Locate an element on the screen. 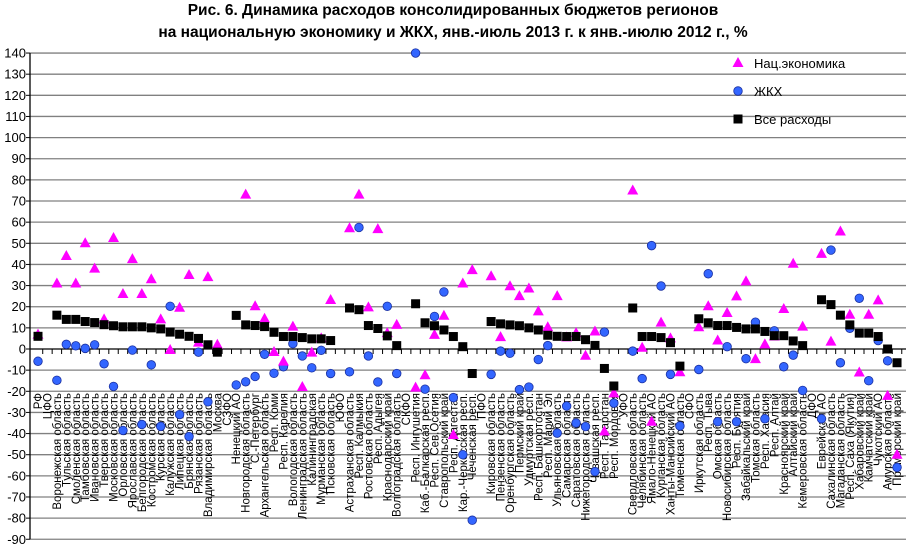 The width and height of the screenshot is (906, 549). x-tick-label: Респ. Коми is located at coordinates (275, 422).